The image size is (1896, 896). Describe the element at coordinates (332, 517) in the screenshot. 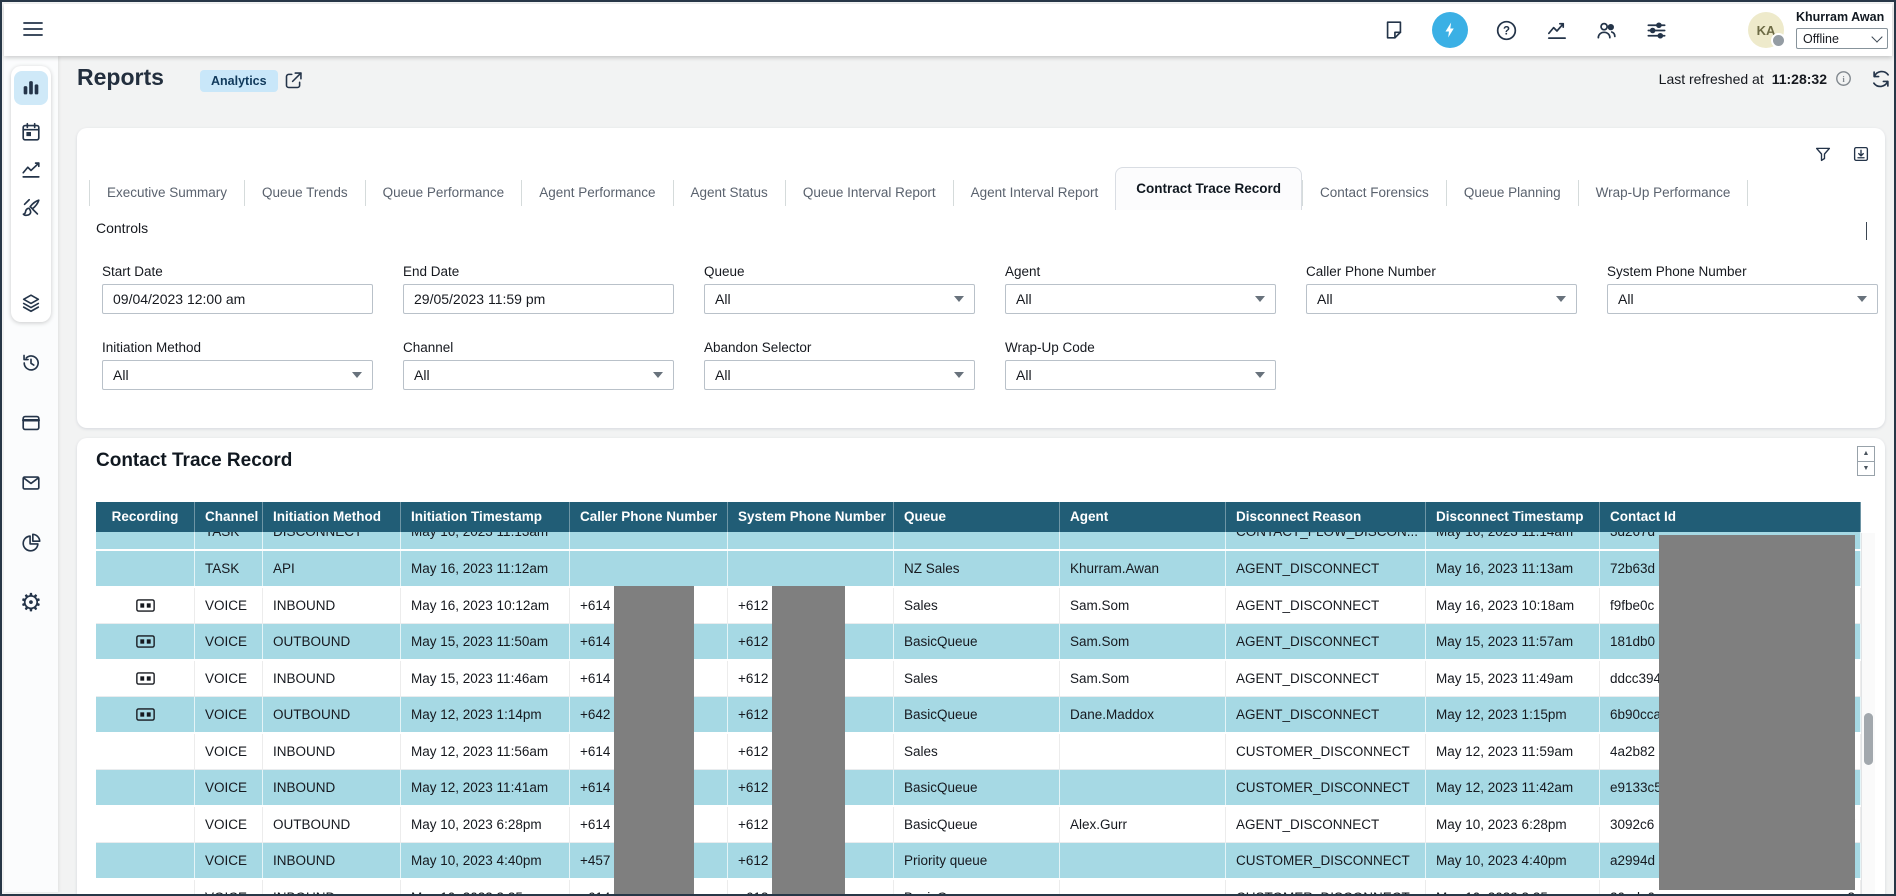

I see `column-header: Initiation Method` at that location.